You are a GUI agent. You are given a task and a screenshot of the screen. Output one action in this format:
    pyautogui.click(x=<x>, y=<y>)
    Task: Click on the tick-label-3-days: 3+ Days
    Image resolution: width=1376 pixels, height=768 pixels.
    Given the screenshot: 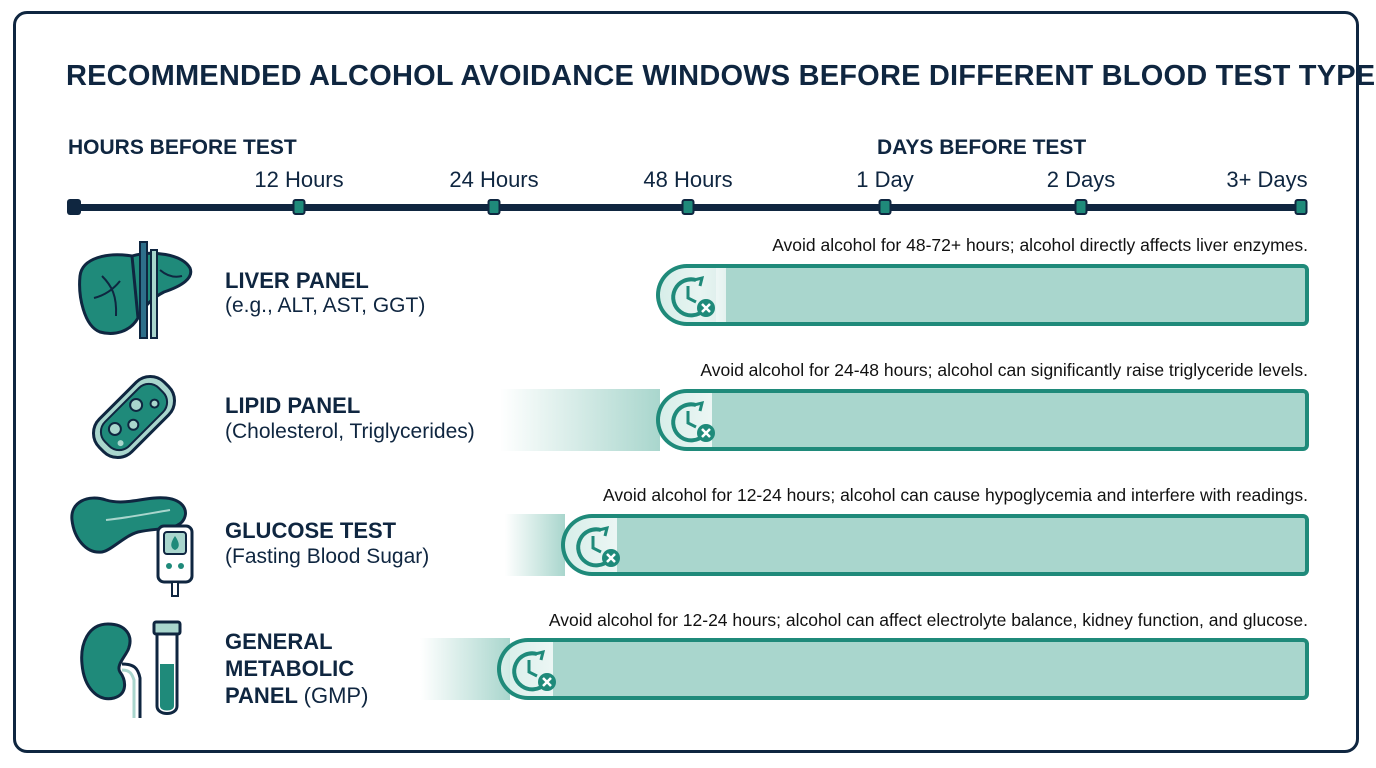 What is the action you would take?
    pyautogui.click(x=1267, y=179)
    